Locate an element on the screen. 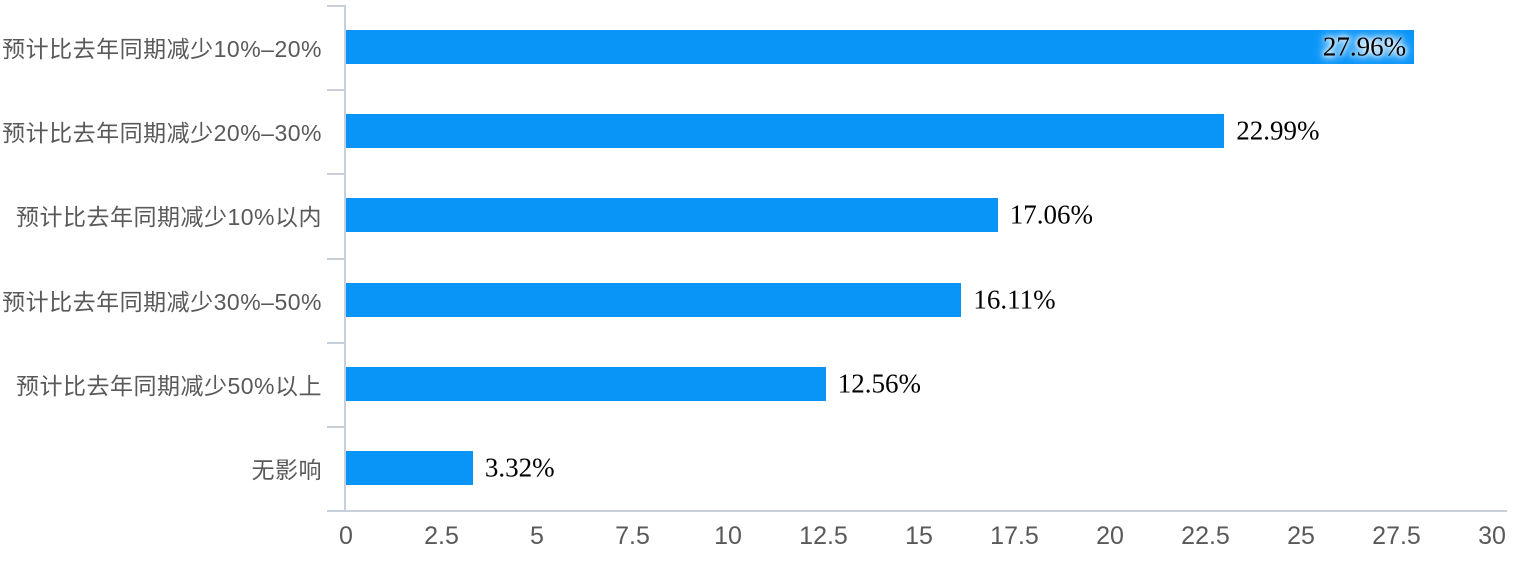 This screenshot has height=578, width=1520. bar-row: 无影响 3.32% is located at coordinates (760, 468).